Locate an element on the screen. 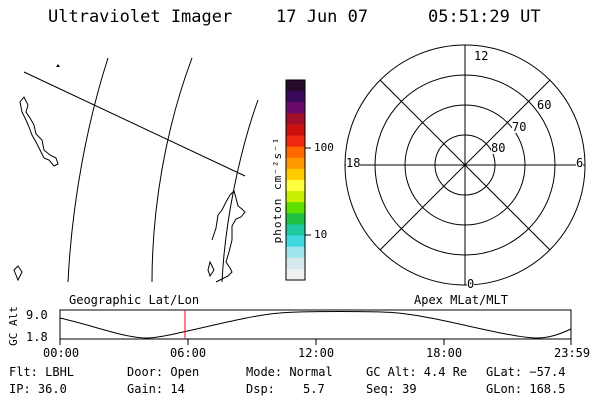 The height and width of the screenshot is (400, 600). timeline-tick-label: 12:00 is located at coordinates (316, 353).